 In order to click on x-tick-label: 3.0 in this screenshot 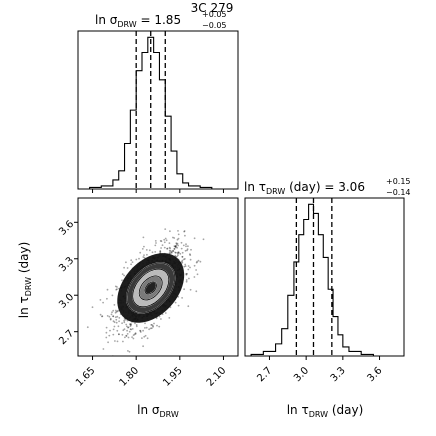, I will do `click(301, 374)`.